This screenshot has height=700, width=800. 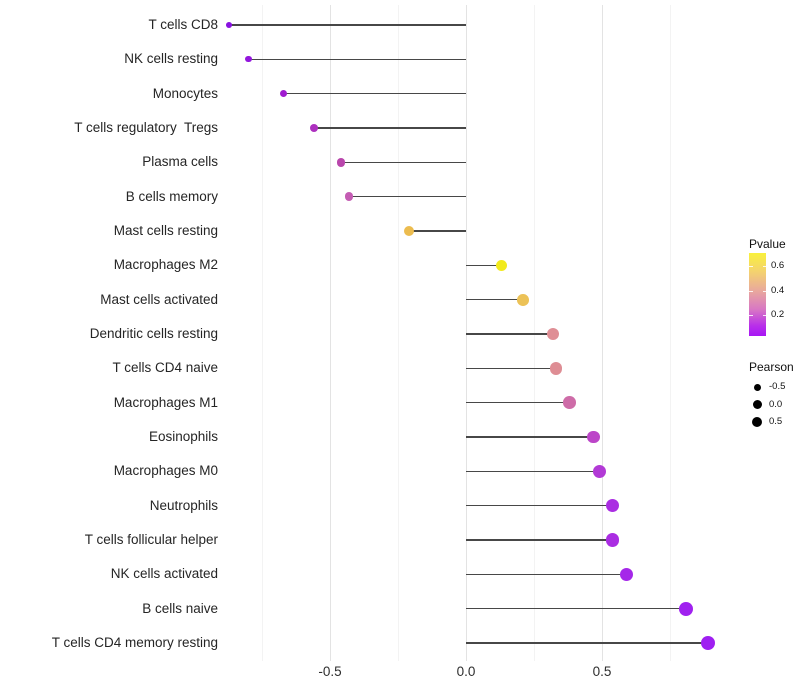 I want to click on pearson-size-label: -0.5, so click(x=777, y=386).